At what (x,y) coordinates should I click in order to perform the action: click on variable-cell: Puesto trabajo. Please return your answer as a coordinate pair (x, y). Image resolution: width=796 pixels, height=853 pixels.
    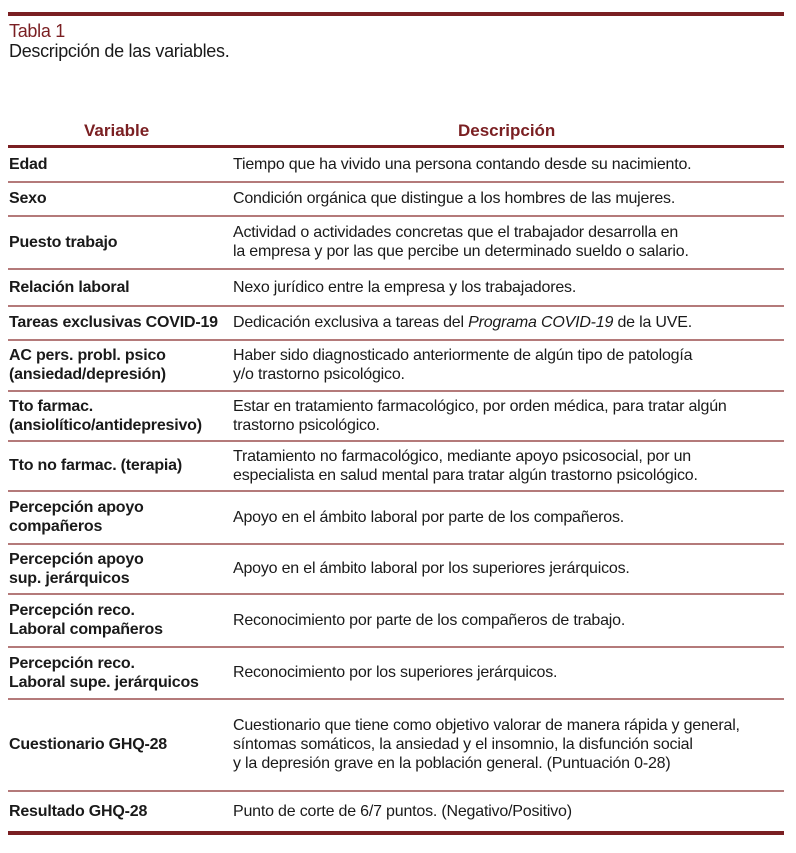
    Looking at the image, I should click on (120, 242).